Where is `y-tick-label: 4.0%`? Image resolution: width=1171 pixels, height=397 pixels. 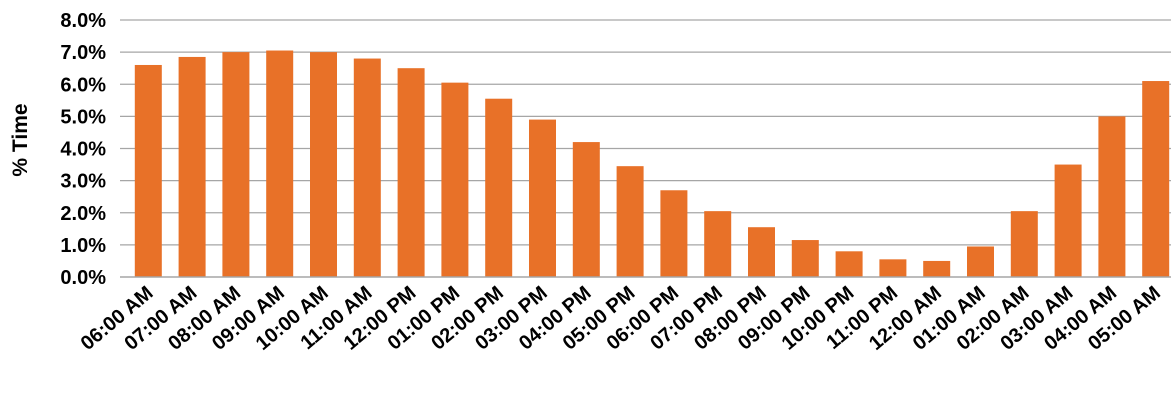 y-tick-label: 4.0% is located at coordinates (83, 150).